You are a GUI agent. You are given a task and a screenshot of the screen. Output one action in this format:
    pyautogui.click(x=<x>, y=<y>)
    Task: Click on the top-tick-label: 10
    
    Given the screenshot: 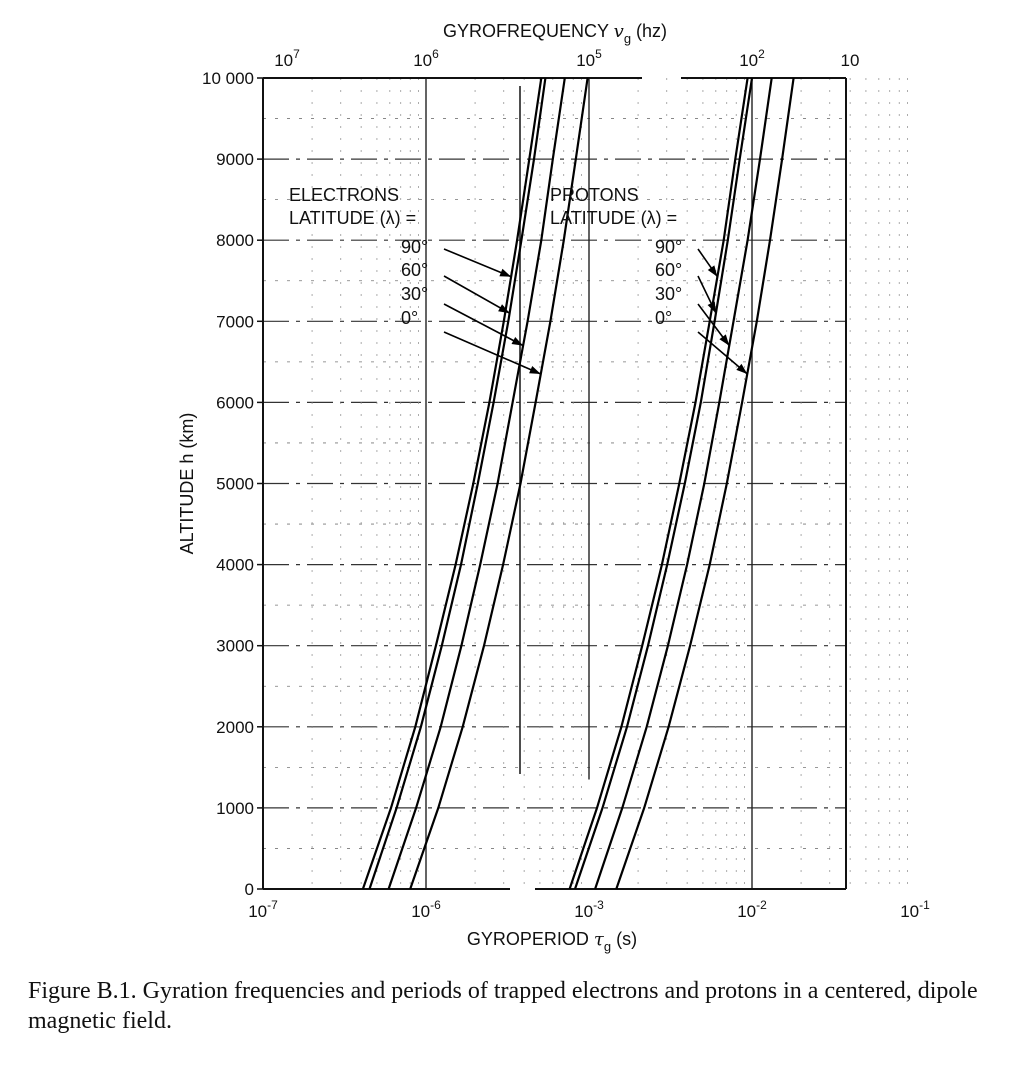 What is the action you would take?
    pyautogui.click(x=850, y=60)
    